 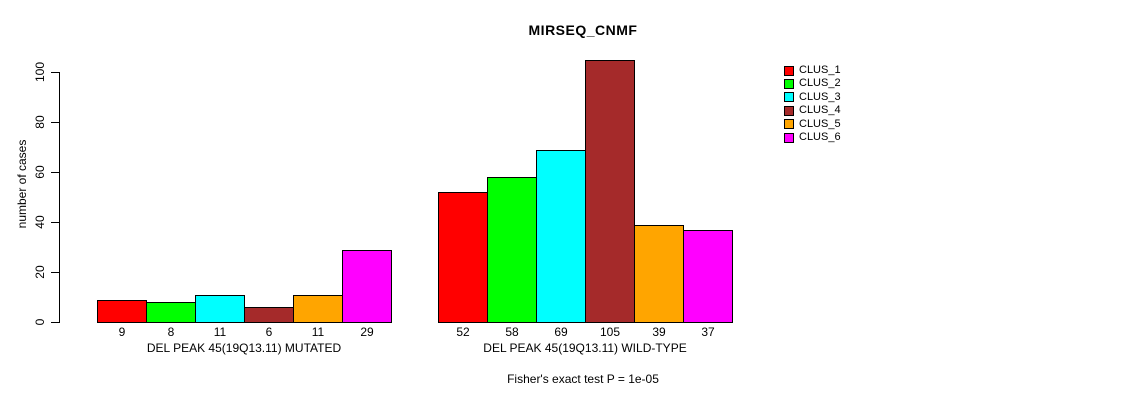 I want to click on bar-value-label: 9, so click(x=122, y=332).